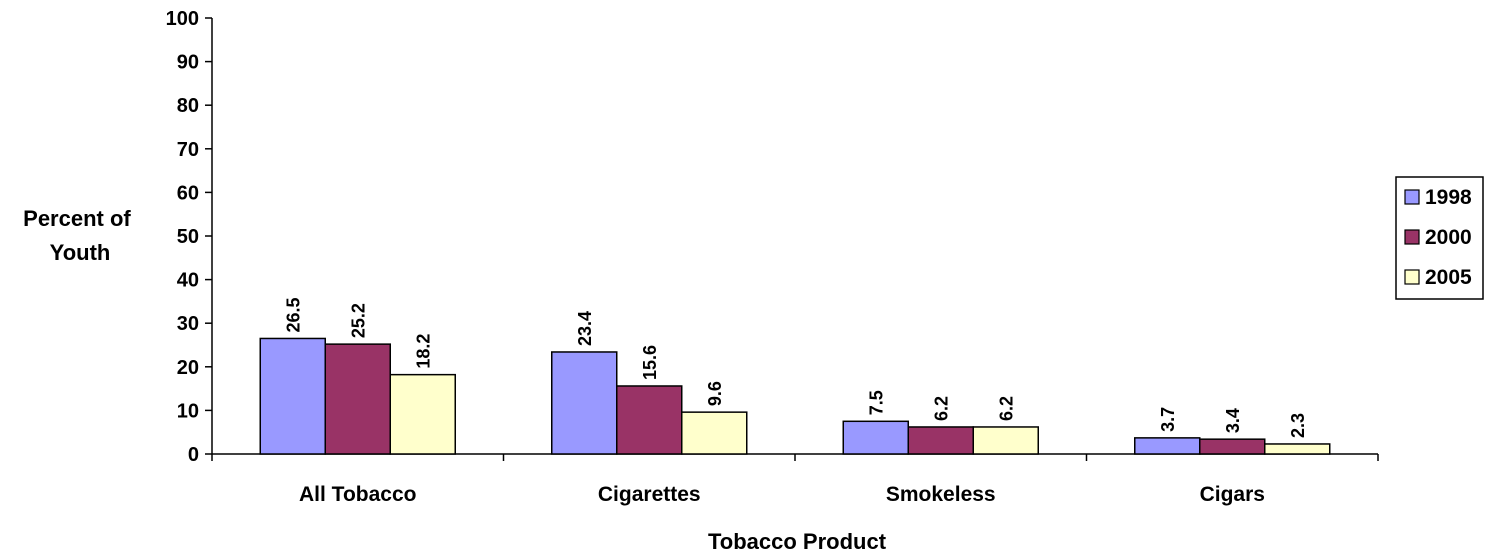 The image size is (1493, 555). Describe the element at coordinates (188, 281) in the screenshot. I see `y-tick-label: 40` at that location.